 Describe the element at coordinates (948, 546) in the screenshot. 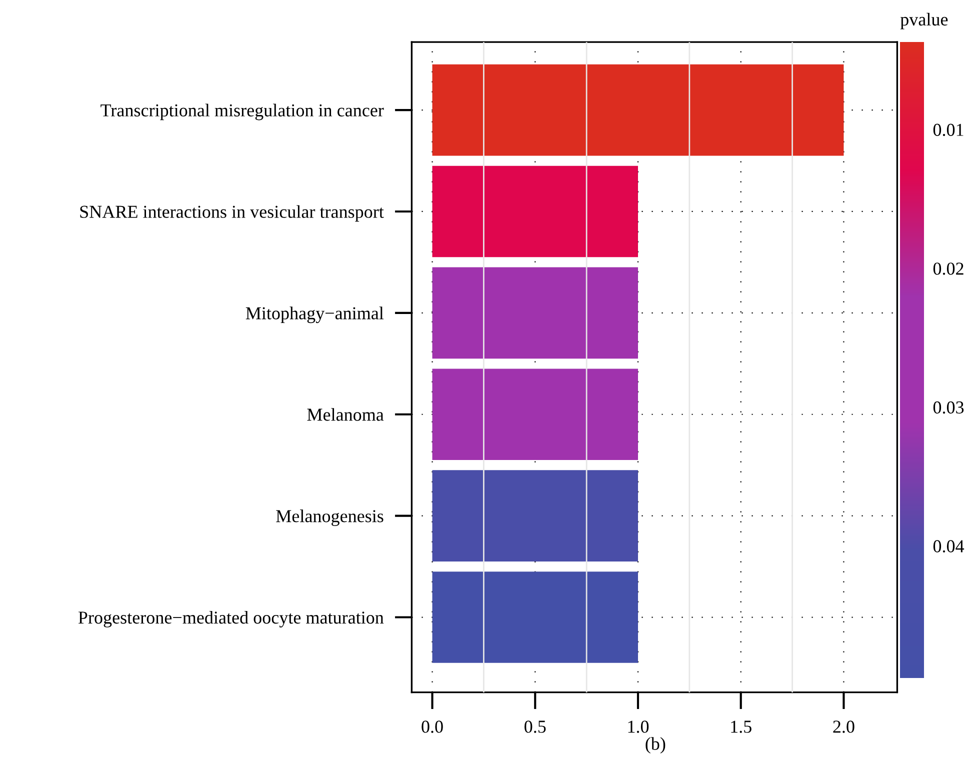

I see `color-bar-label: 0.04` at that location.